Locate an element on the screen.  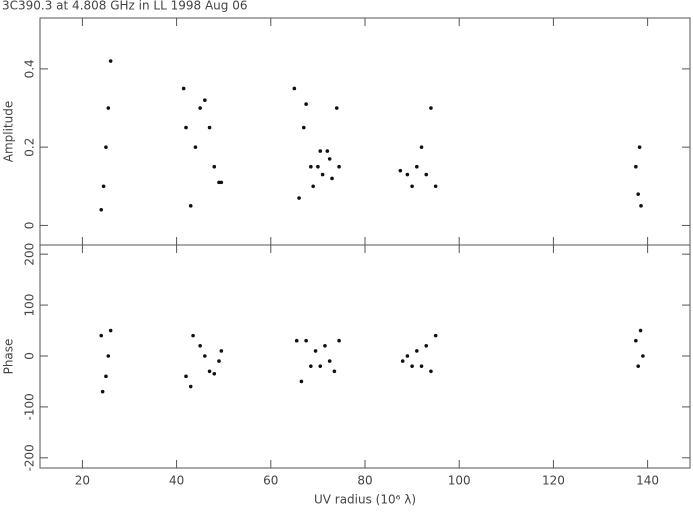
y-axis-label: Amplitude is located at coordinates (9, 132).